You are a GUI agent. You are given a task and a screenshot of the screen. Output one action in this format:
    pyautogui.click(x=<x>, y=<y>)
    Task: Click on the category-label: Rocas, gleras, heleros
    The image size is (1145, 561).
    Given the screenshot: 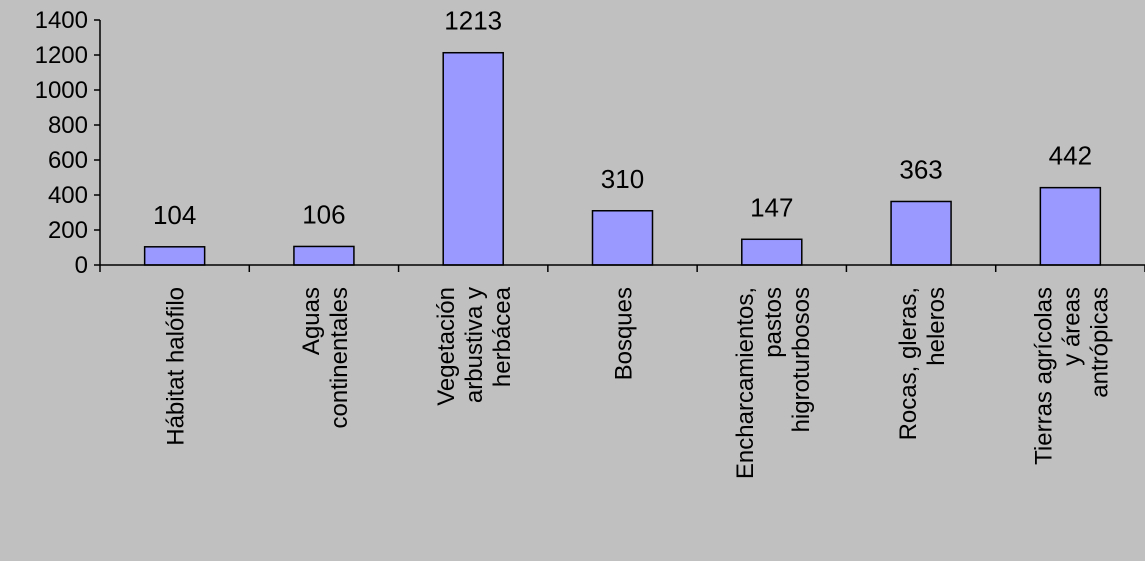 What is the action you would take?
    pyautogui.click(x=922, y=363)
    